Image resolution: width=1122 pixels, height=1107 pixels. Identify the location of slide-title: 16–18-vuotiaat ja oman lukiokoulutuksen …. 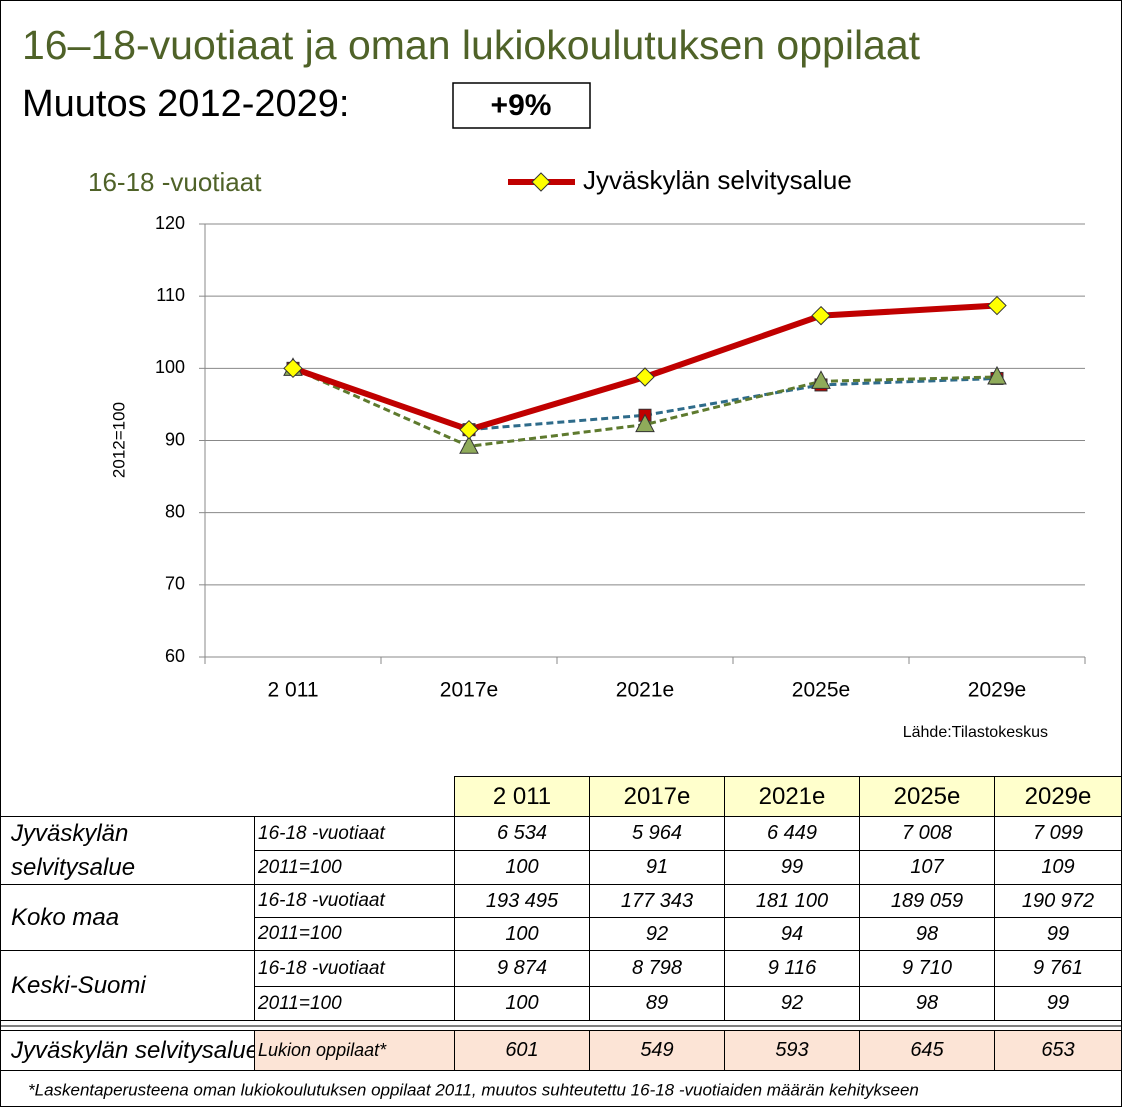
(471, 45).